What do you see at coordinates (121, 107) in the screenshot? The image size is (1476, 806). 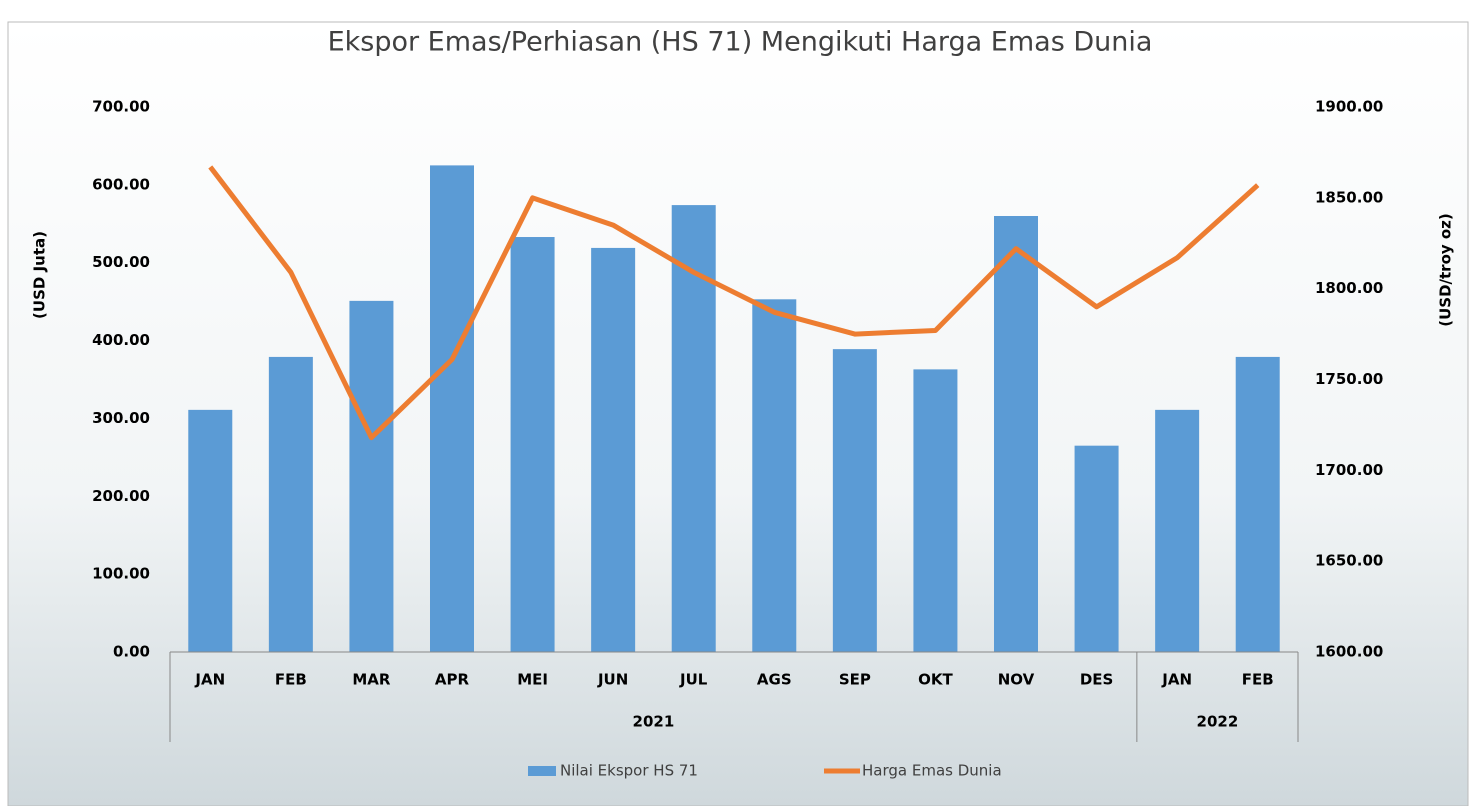 I see `y-tick-label: 700.00` at bounding box center [121, 107].